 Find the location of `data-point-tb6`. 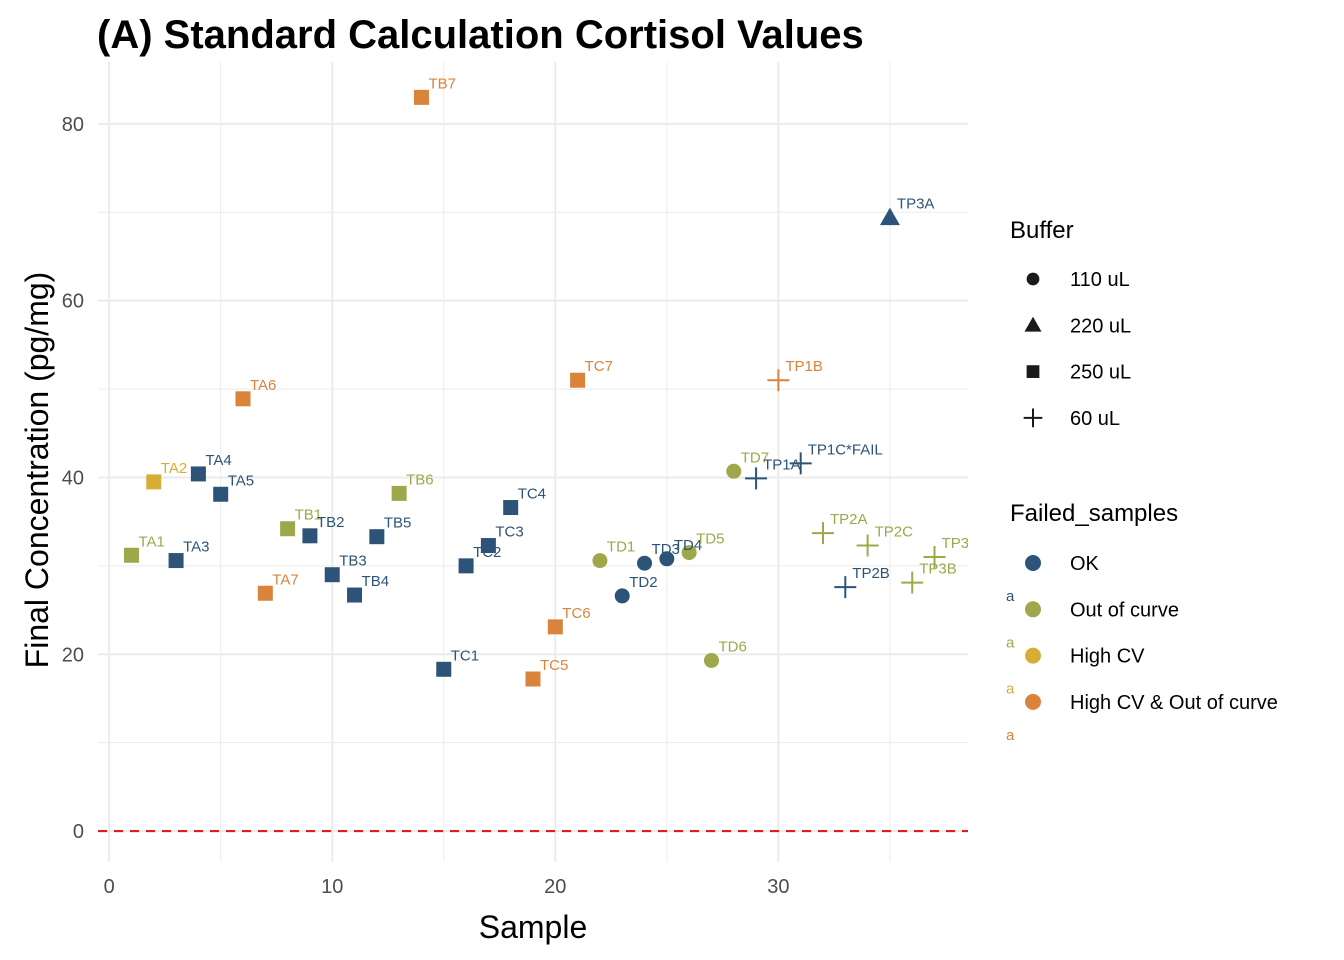

data-point-tb6 is located at coordinates (399, 493).